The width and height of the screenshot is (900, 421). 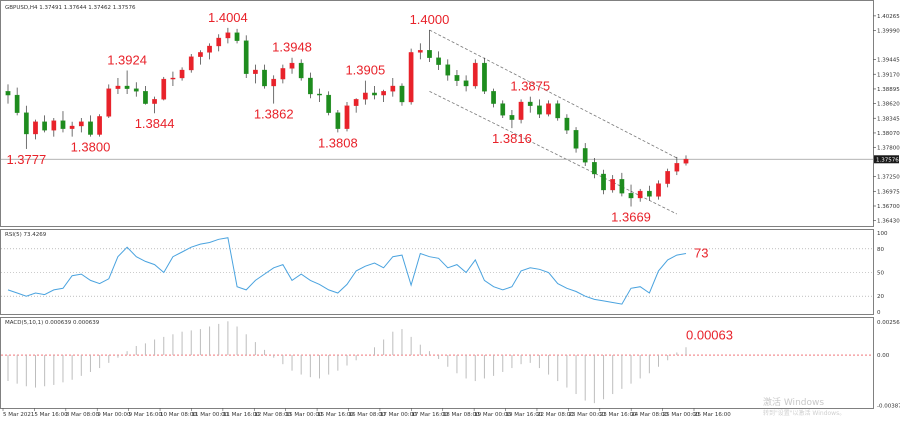 What do you see at coordinates (272, 415) in the screenshot?
I see `time-tick-label: 12 Mar 08:00` at bounding box center [272, 415].